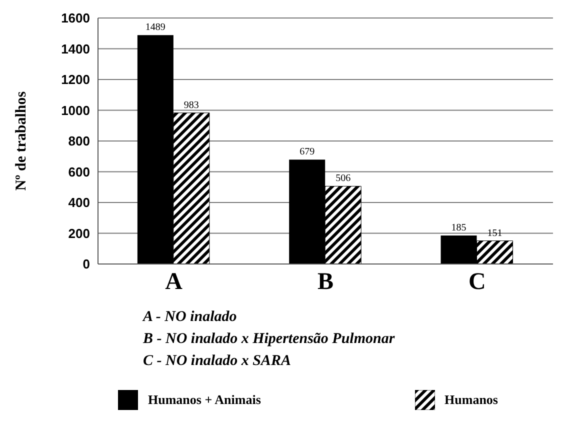  Describe the element at coordinates (155, 28) in the screenshot. I see `data-label: 1489` at that location.